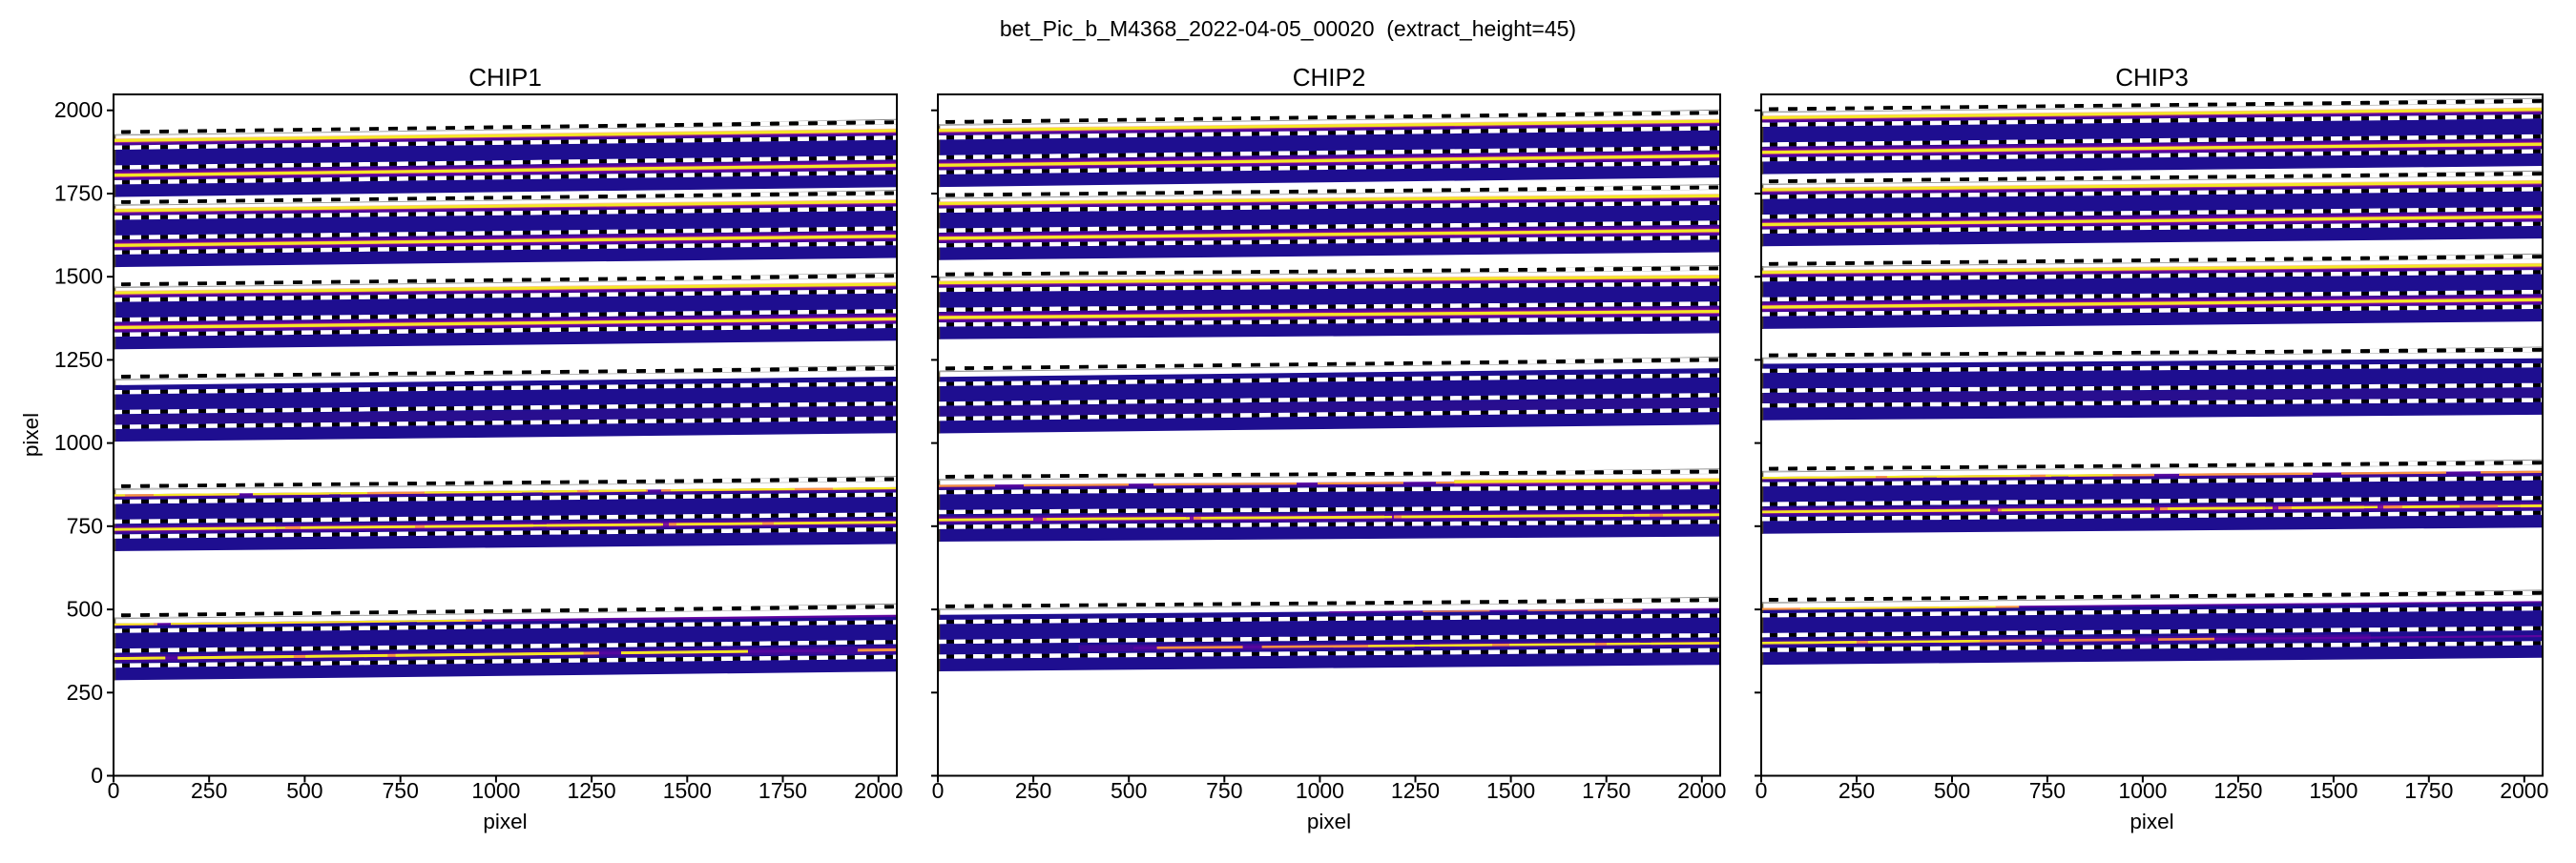 Image resolution: width=2576 pixels, height=863 pixels. Describe the element at coordinates (2152, 77) in the screenshot. I see `svg-text: CHIP3` at that location.